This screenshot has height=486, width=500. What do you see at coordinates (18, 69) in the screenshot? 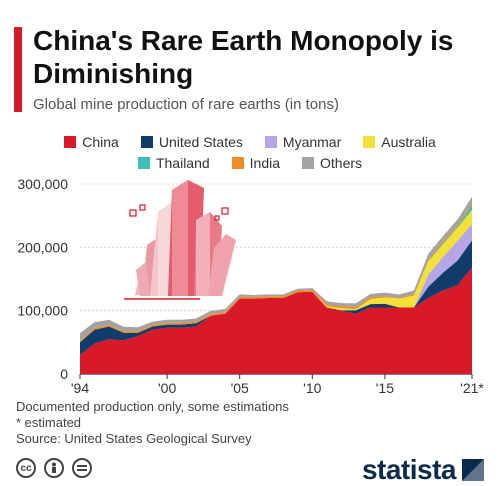
I see `title-accent-bar` at bounding box center [18, 69].